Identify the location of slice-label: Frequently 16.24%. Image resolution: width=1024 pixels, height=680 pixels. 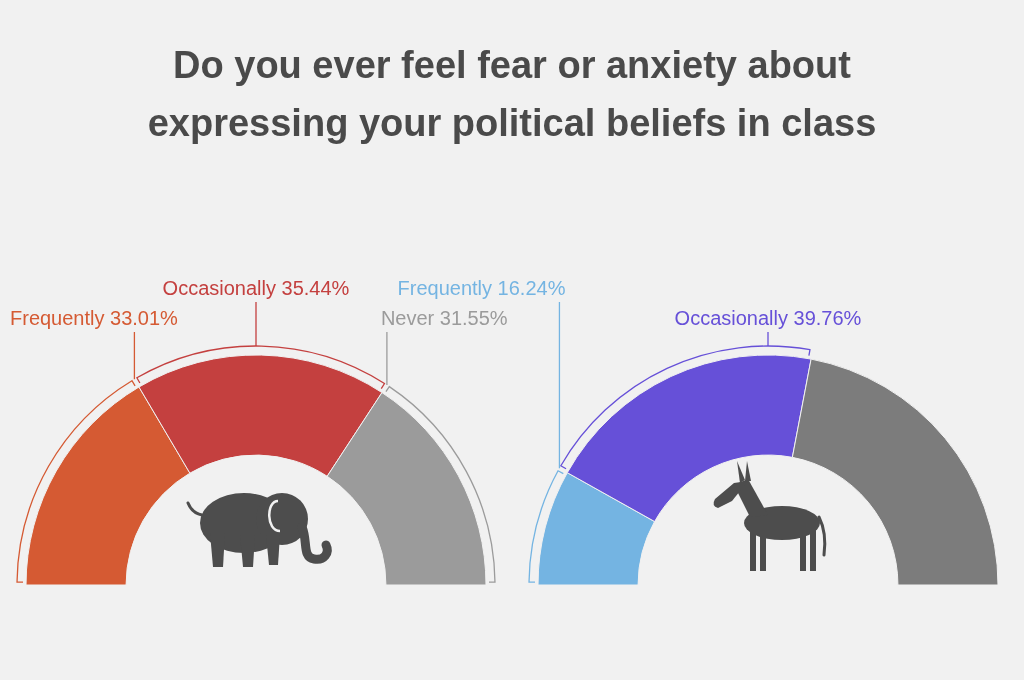
(481, 288).